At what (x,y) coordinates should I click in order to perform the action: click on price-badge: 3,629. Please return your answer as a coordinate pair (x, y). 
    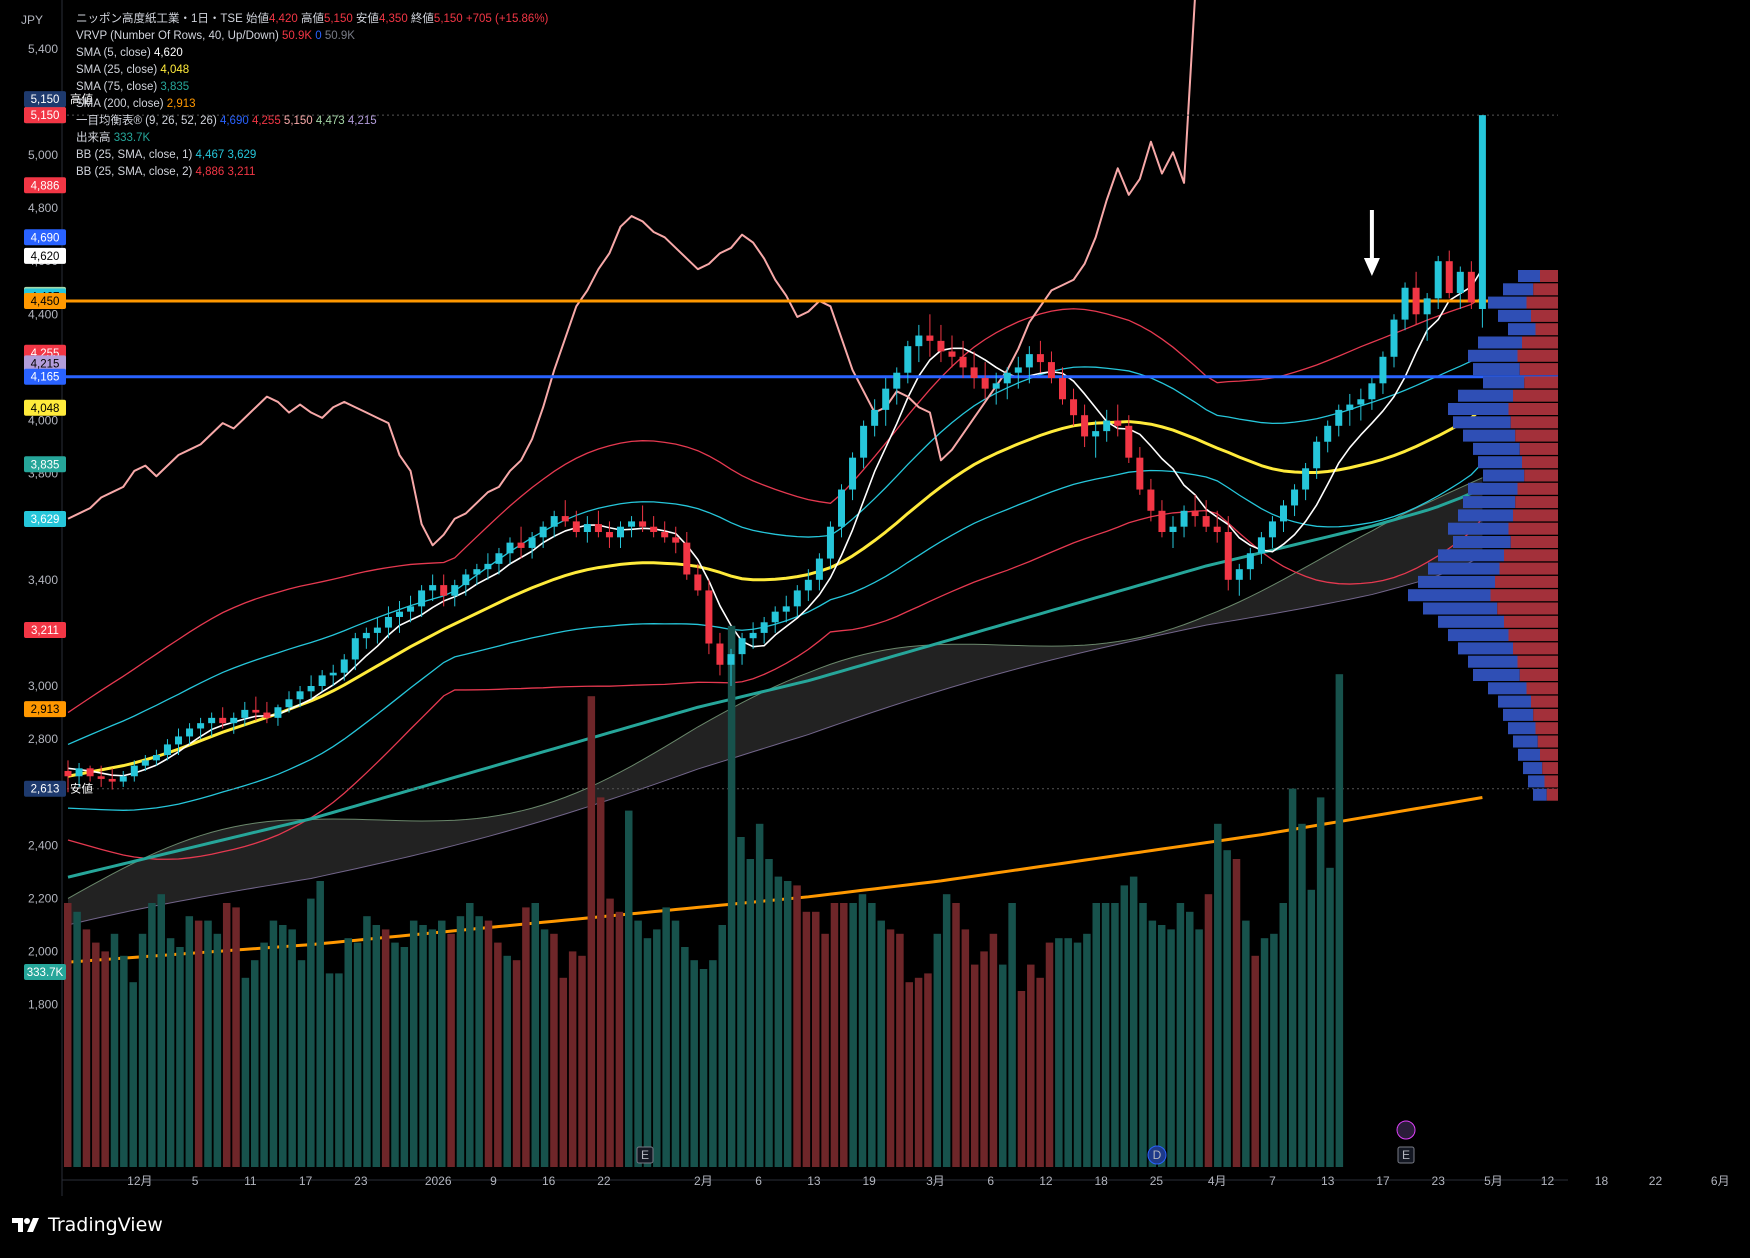
    Looking at the image, I should click on (45, 520).